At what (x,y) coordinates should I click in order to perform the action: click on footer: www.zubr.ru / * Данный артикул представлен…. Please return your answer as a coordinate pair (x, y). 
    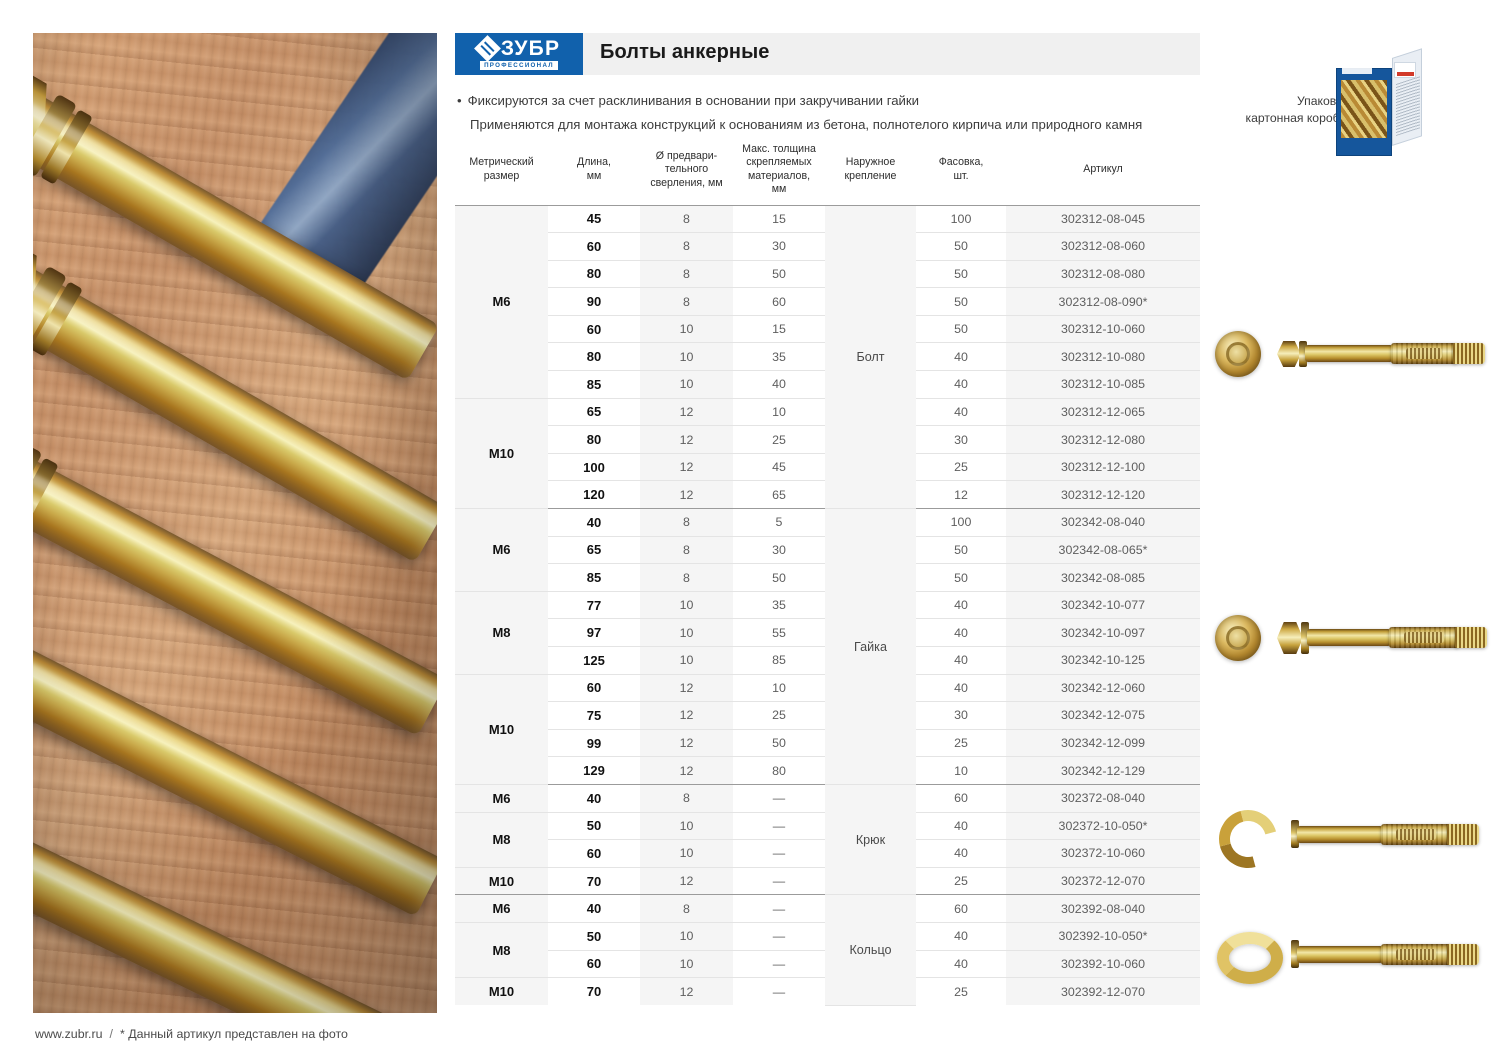
    Looking at the image, I should click on (191, 1034).